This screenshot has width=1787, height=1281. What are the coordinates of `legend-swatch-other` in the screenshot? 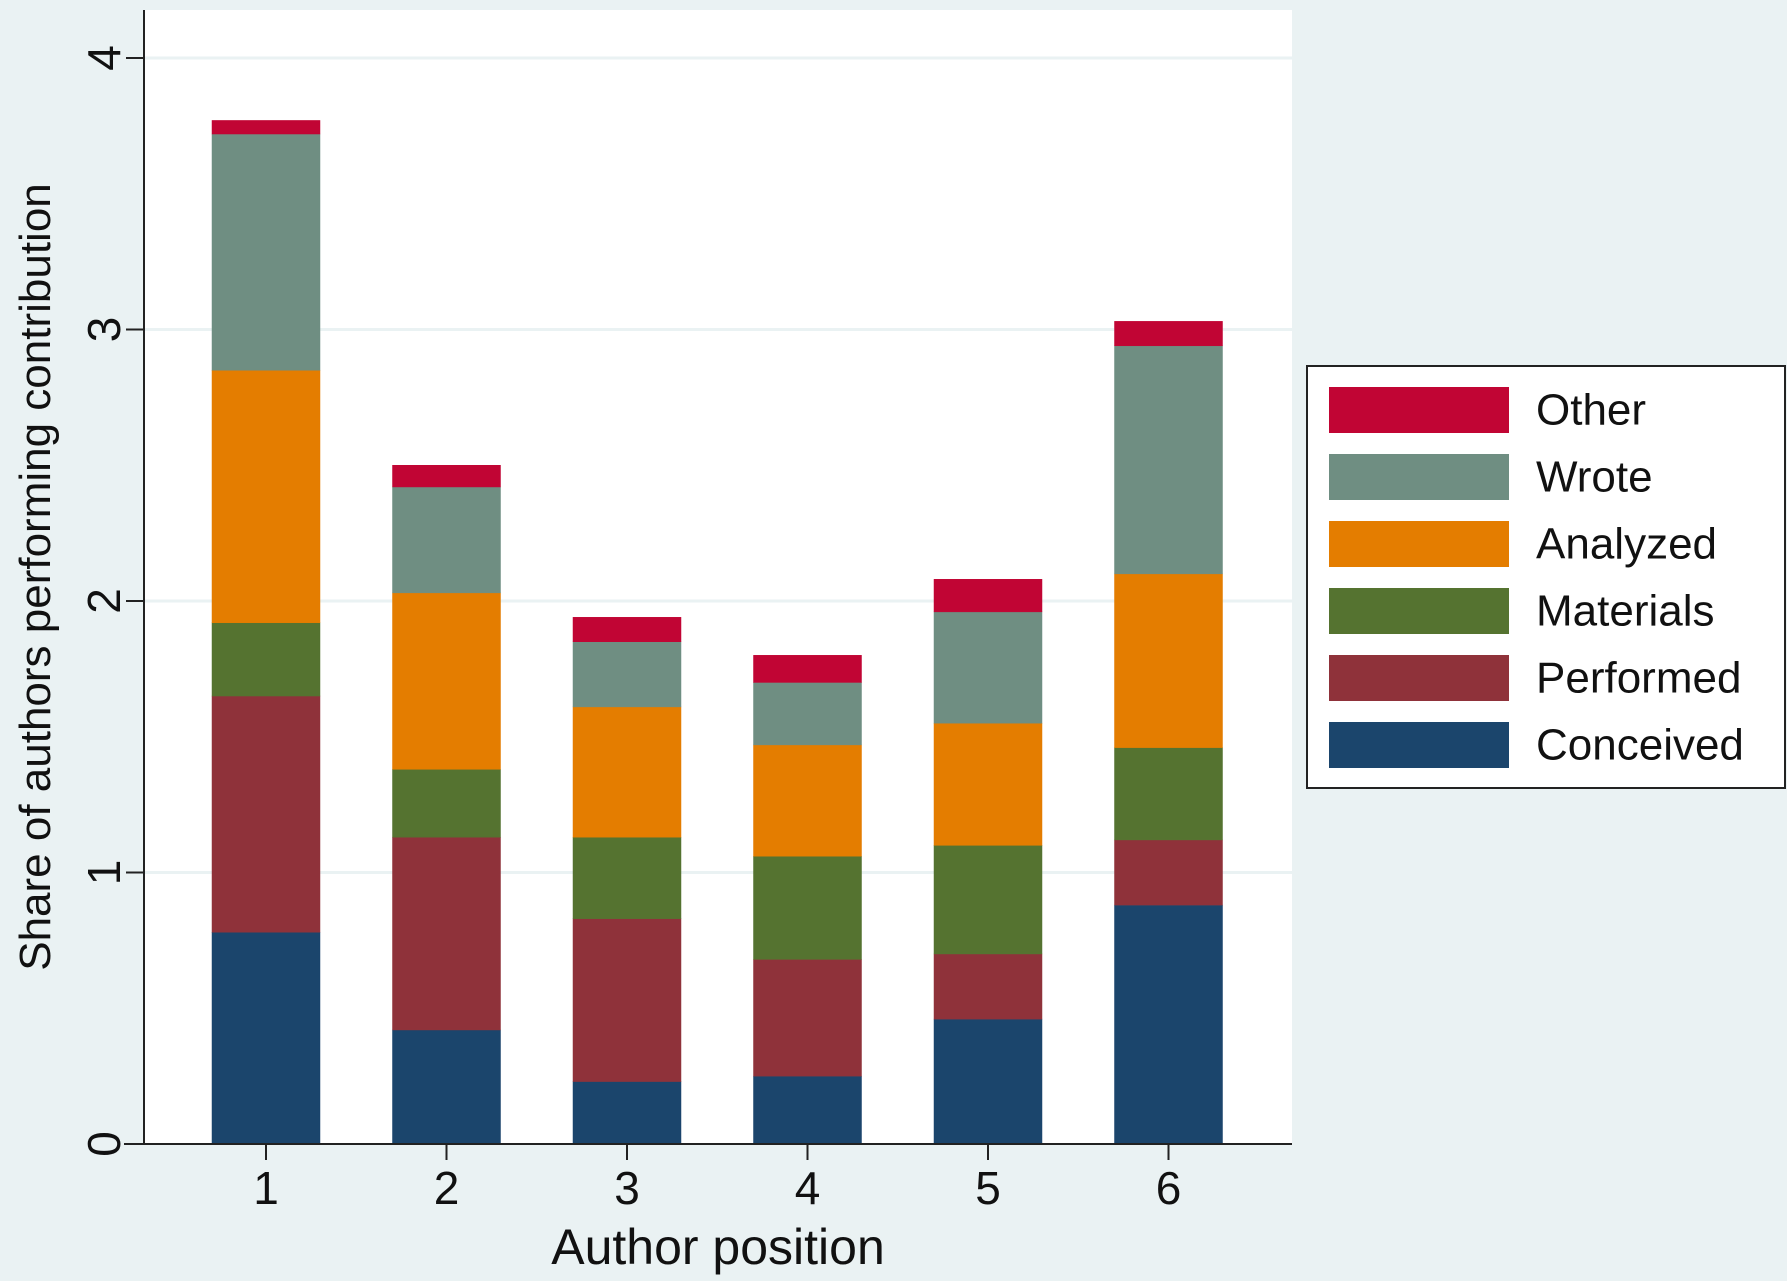 It's located at (1419, 410).